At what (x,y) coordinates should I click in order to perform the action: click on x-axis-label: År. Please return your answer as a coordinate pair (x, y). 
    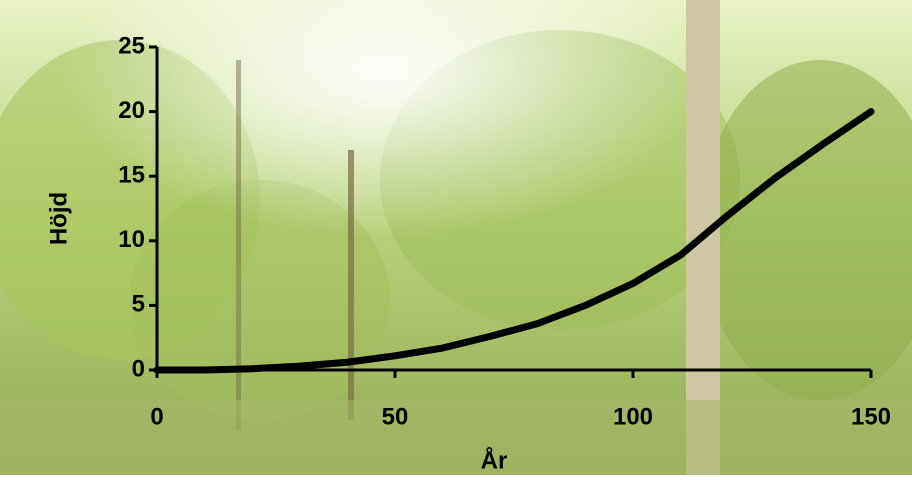
    Looking at the image, I should click on (494, 460).